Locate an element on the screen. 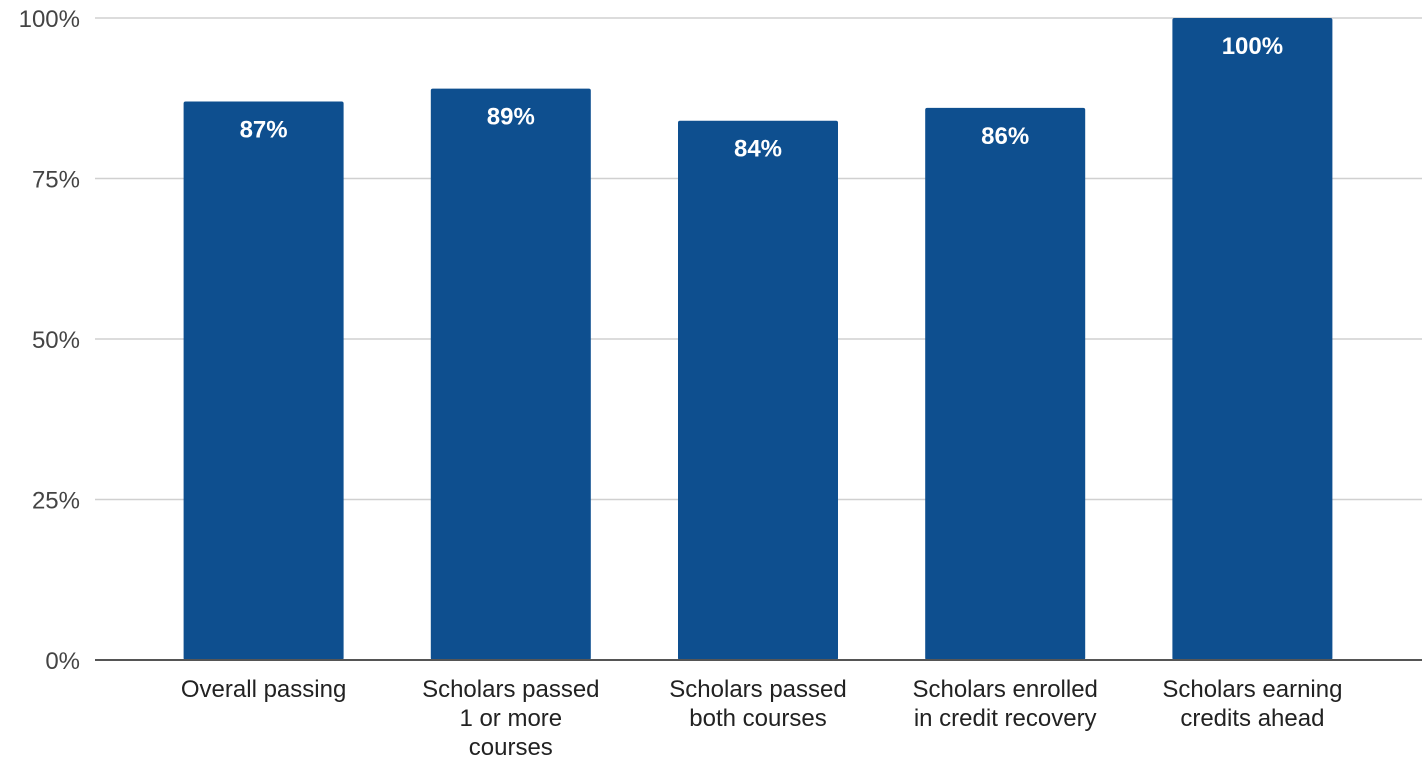 Image resolution: width=1422 pixels, height=762 pixels. y-tick-label: 100% is located at coordinates (49, 19).